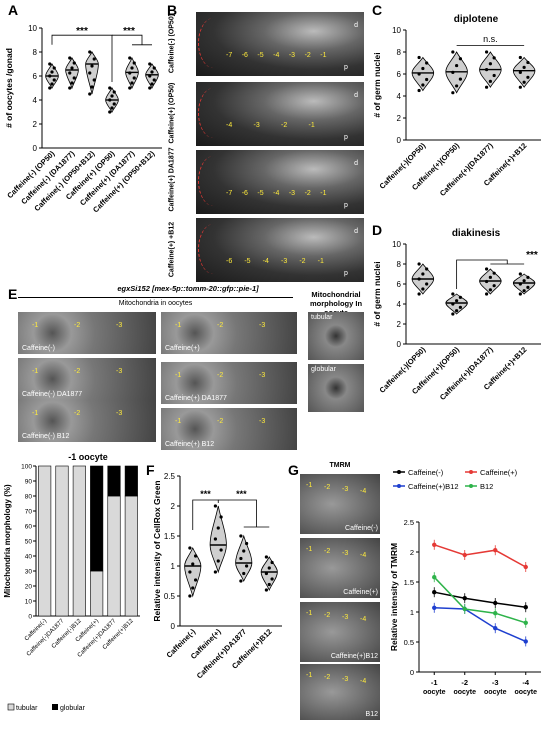  I want to click on legend-label-globular: globular, so click(73, 708).